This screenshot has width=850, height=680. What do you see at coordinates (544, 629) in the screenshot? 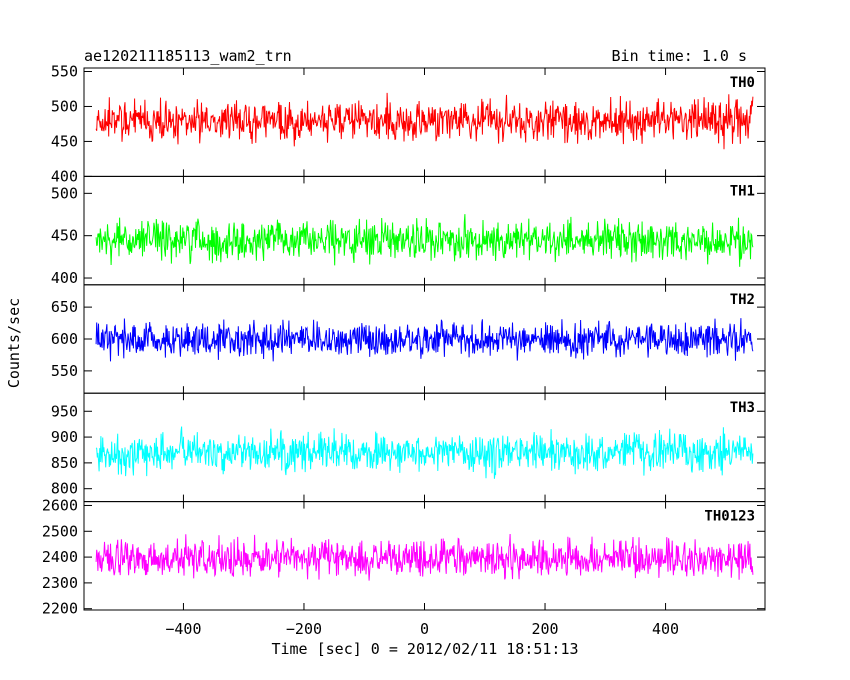
I see `x-tick-label: 200` at bounding box center [544, 629].